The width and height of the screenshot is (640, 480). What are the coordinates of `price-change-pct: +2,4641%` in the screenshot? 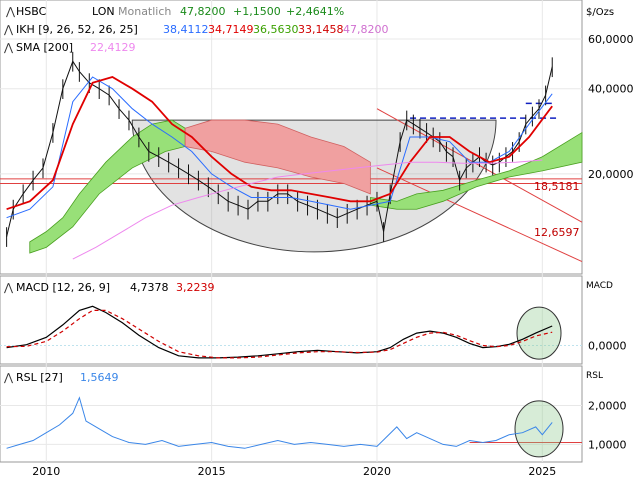 It's located at (315, 11).